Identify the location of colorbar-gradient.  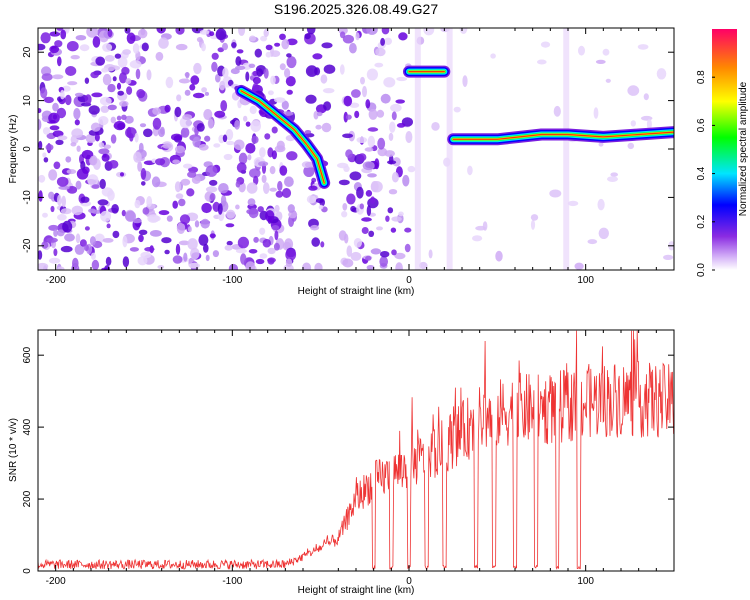
(724, 149).